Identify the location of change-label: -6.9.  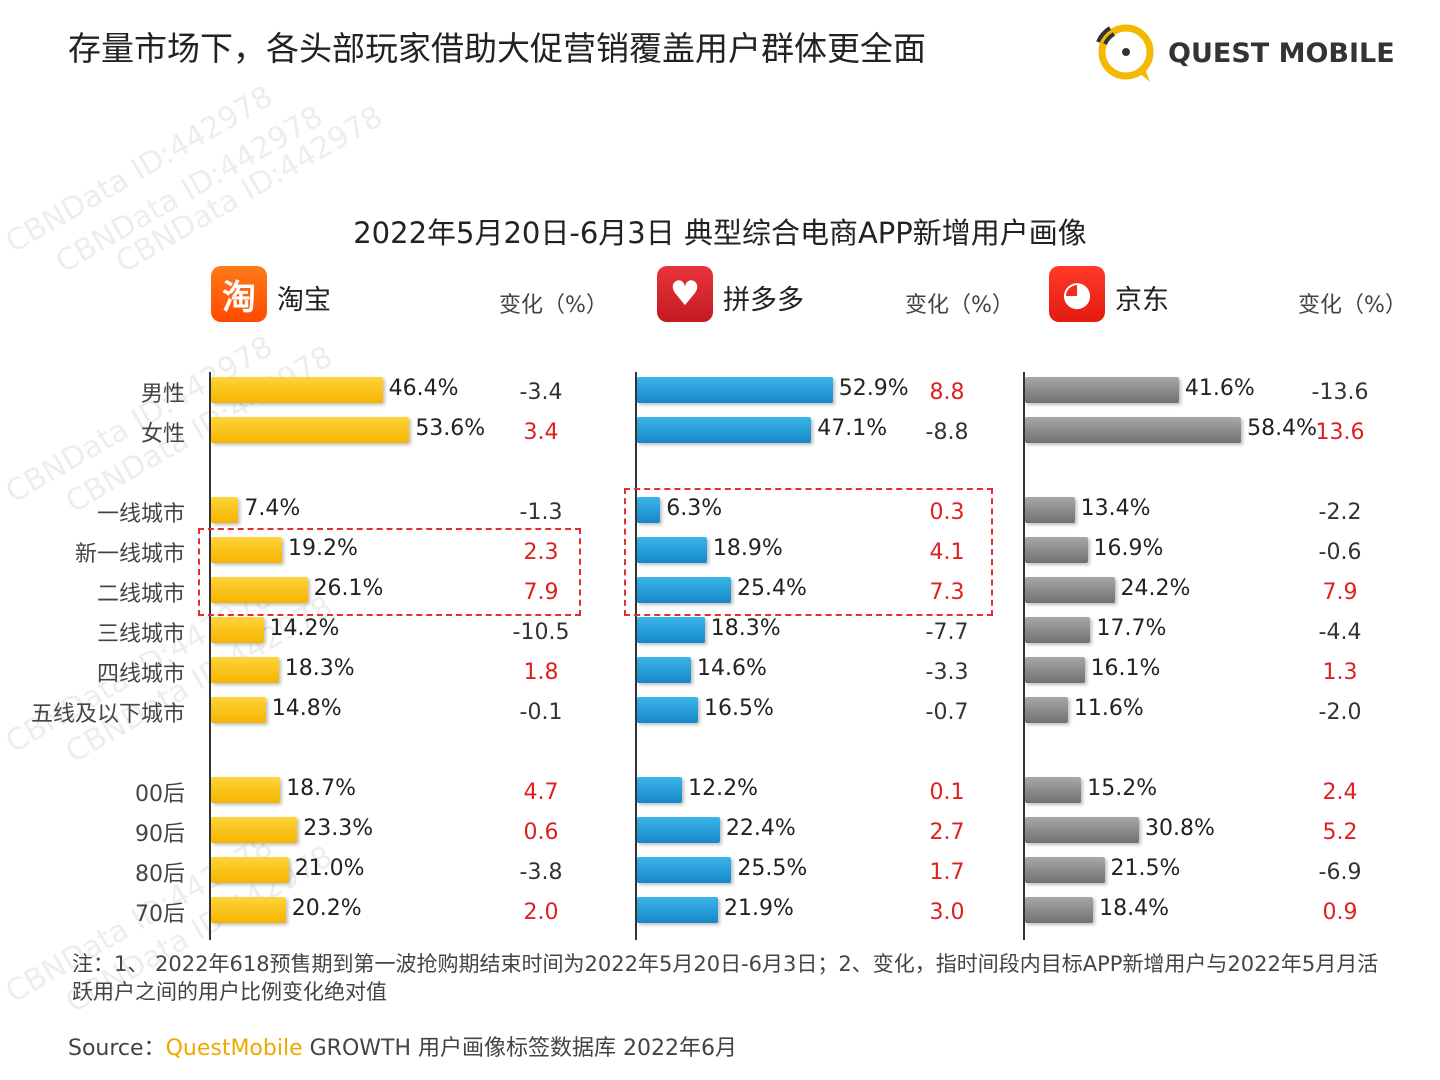
(1340, 872).